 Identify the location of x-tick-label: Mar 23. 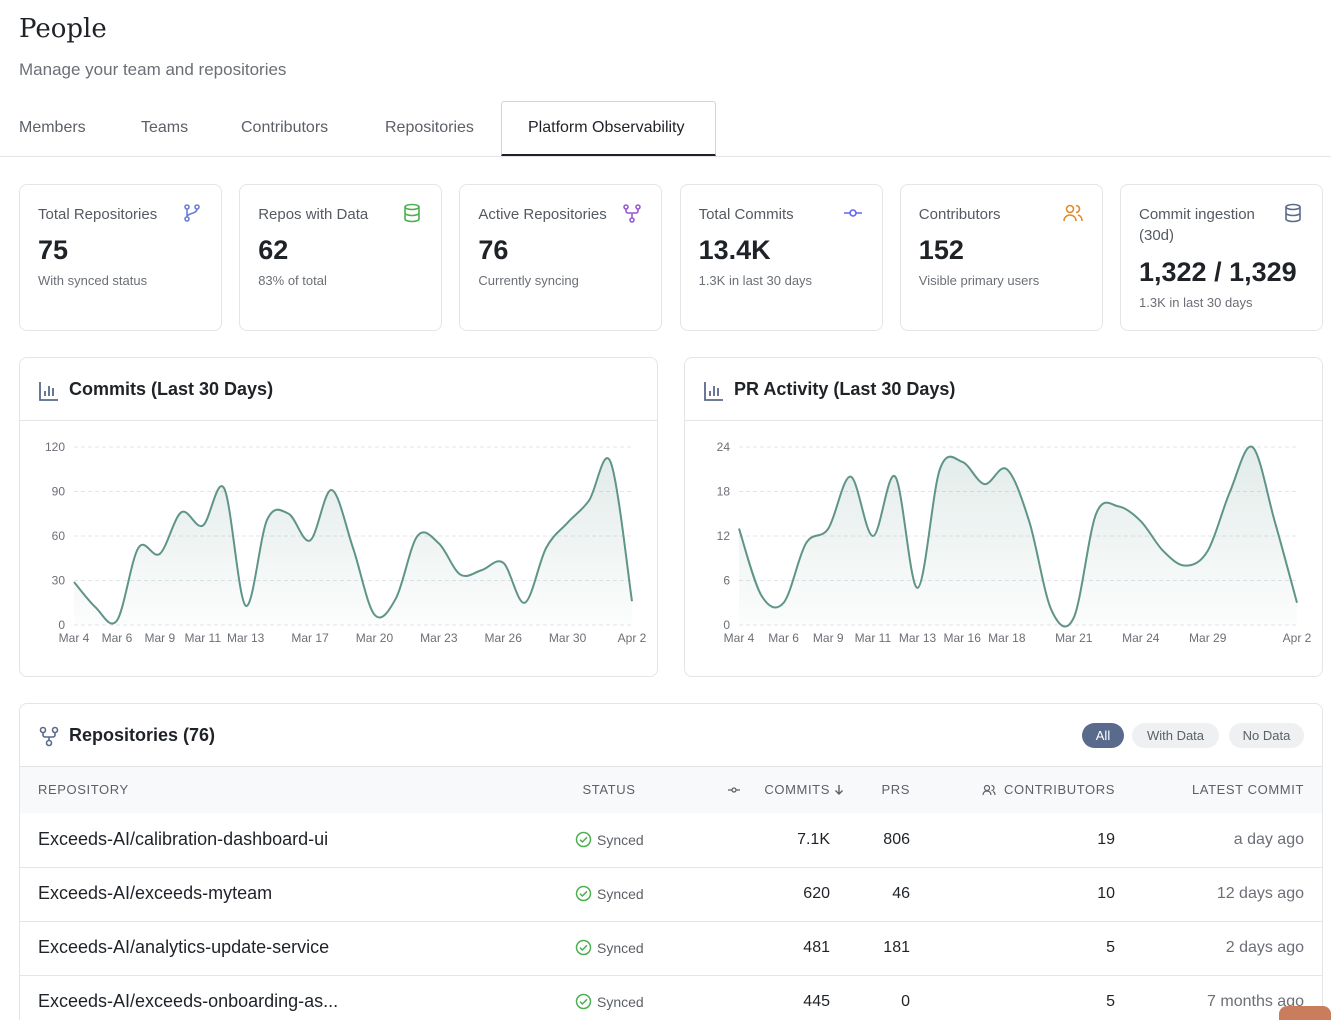
(439, 638).